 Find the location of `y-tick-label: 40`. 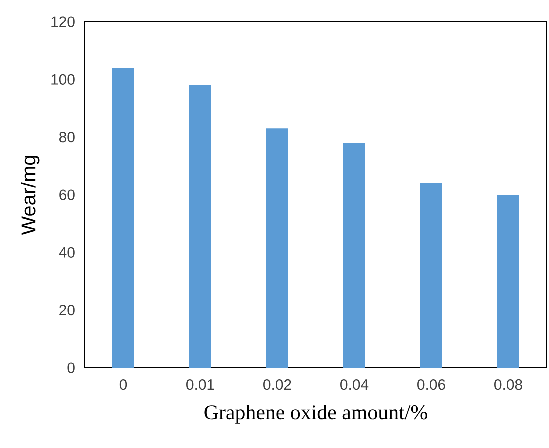

y-tick-label: 40 is located at coordinates (67, 252).